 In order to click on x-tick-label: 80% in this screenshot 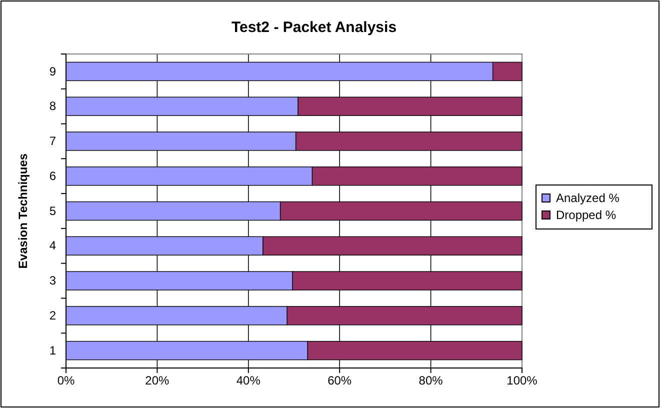, I will do `click(431, 381)`.